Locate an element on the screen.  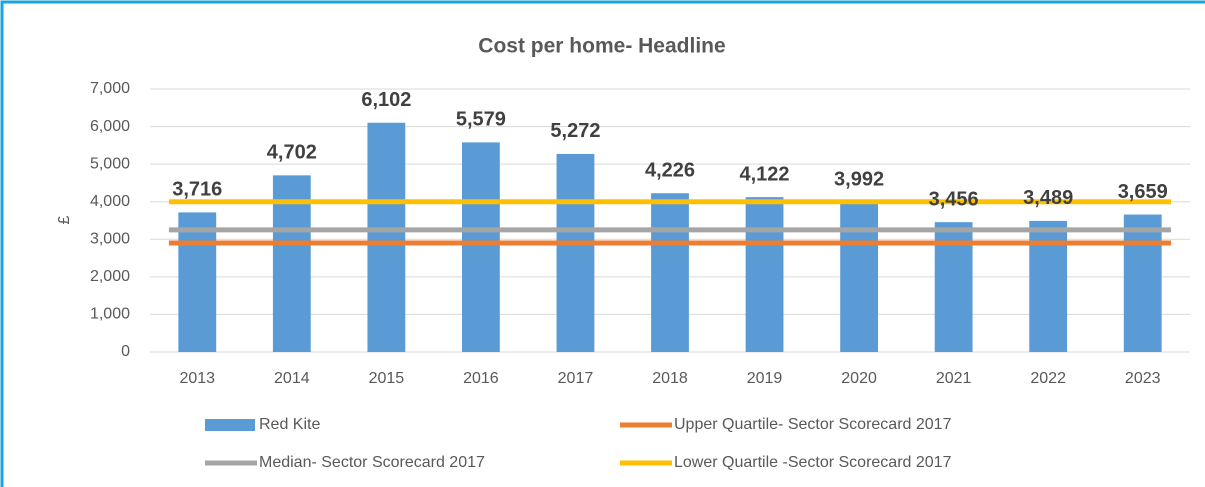
x-tick-label: 2013 is located at coordinates (197, 378).